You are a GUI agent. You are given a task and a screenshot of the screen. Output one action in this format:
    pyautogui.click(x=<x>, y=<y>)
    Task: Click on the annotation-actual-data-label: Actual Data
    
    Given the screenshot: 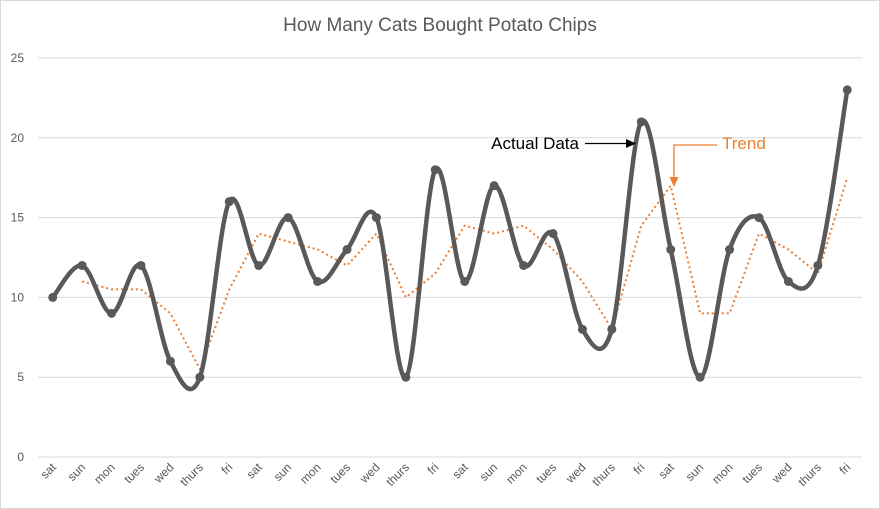 What is the action you would take?
    pyautogui.click(x=535, y=143)
    